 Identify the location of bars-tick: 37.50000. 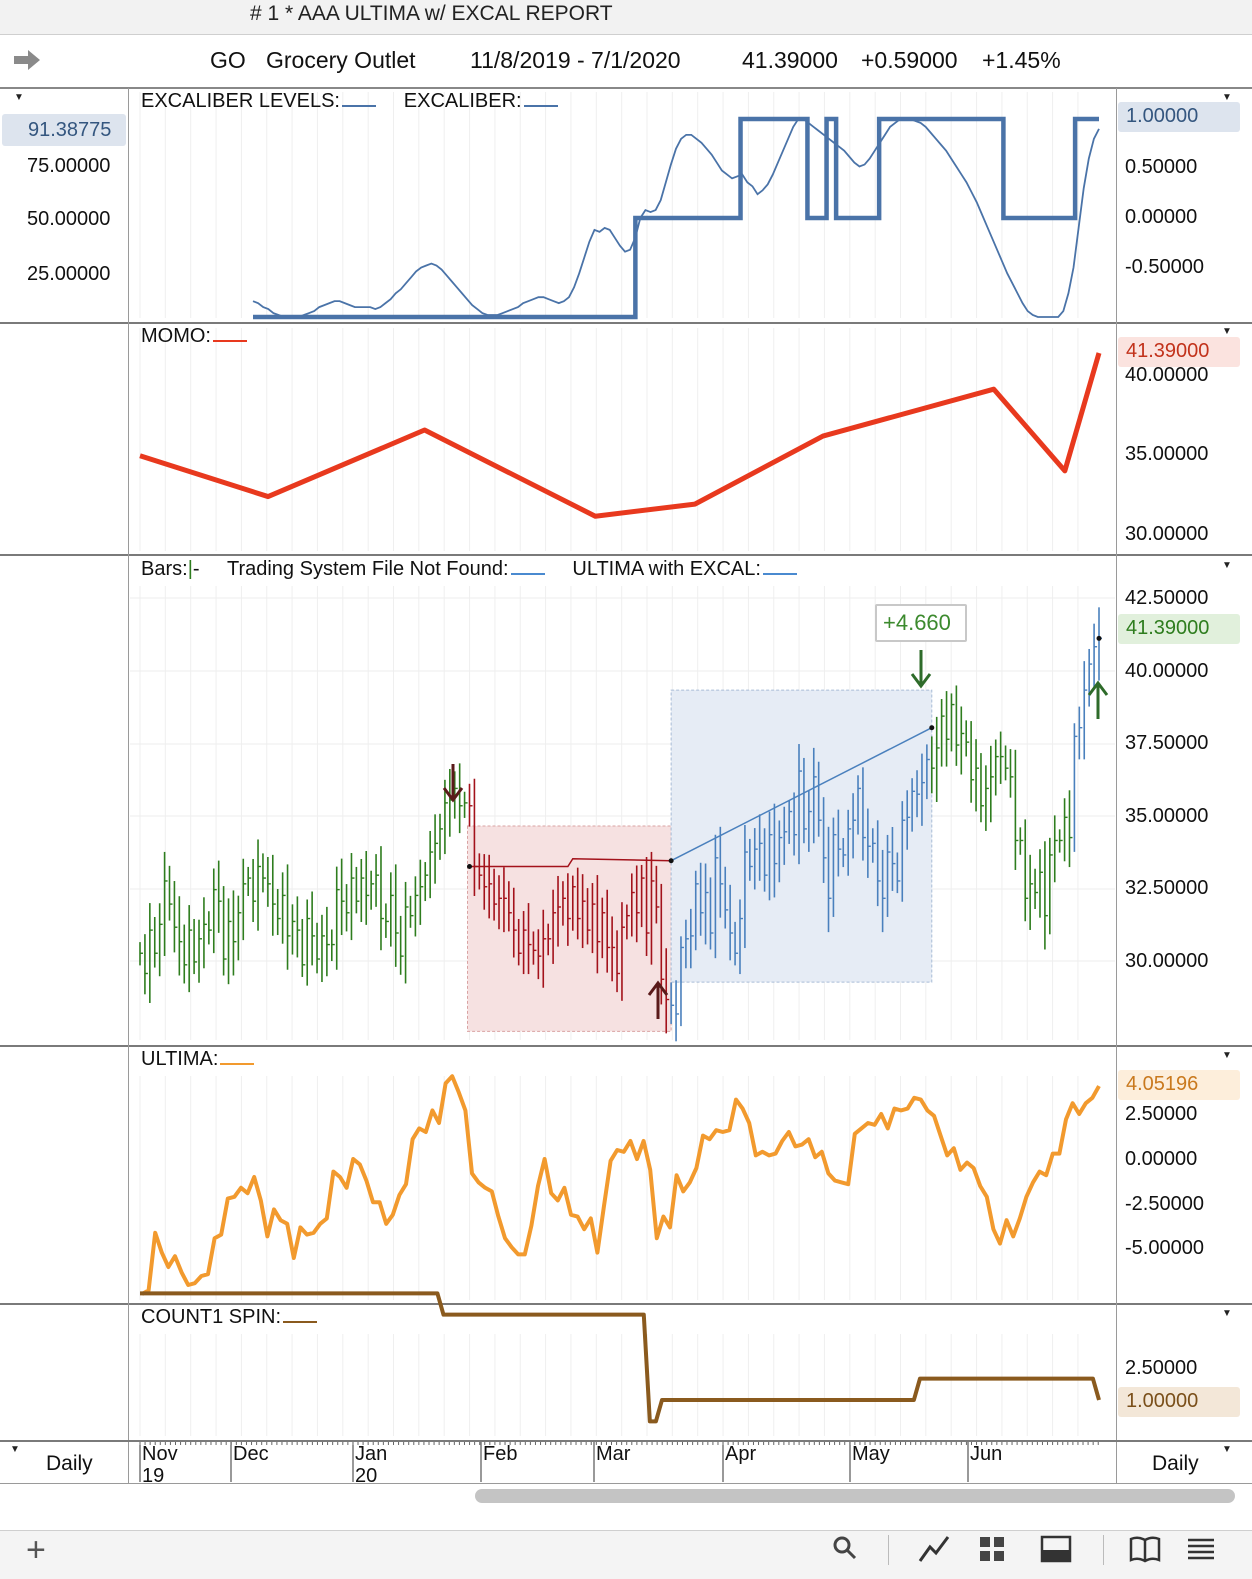
(1167, 743).